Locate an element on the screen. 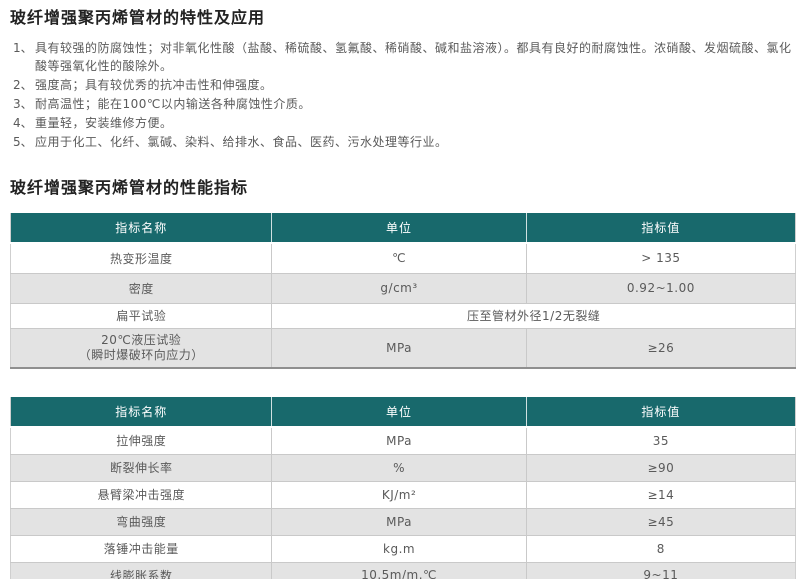 This screenshot has height=579, width=800. list-item-number: 2、 is located at coordinates (23, 85).